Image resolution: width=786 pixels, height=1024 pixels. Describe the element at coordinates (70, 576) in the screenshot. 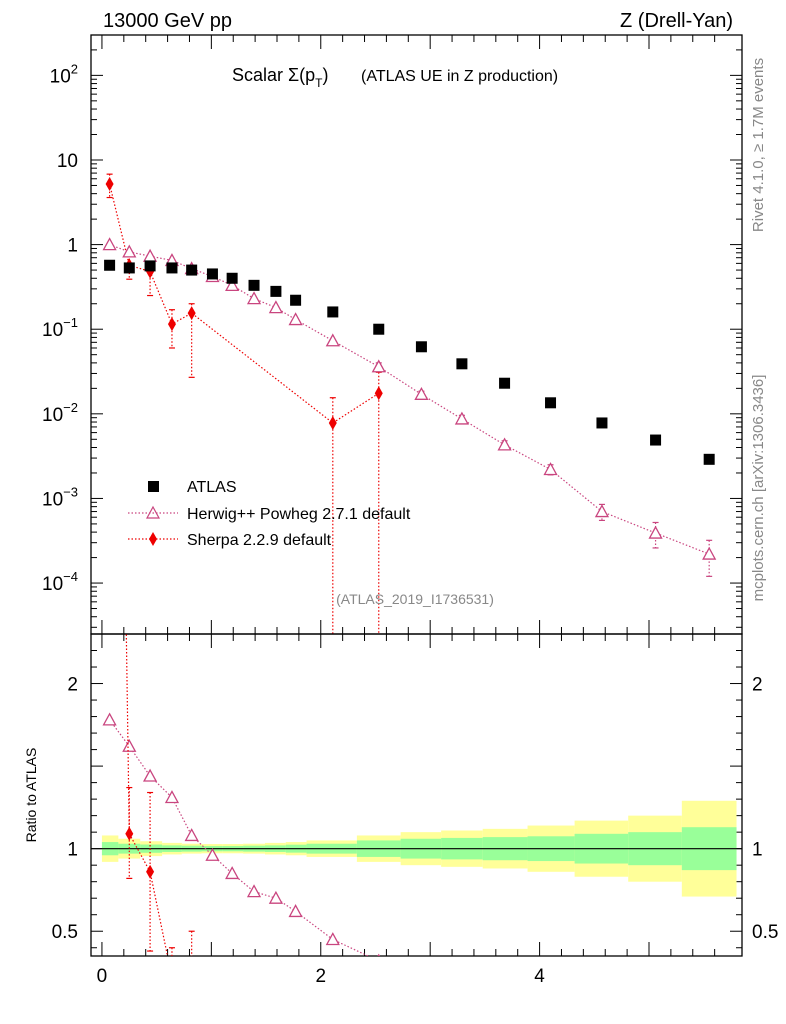

I see `y-tick-label-exp: −4` at that location.